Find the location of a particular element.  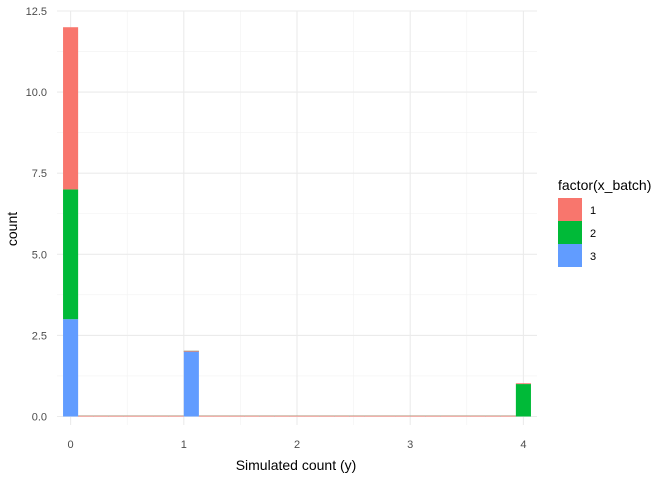

x-axis-tick-labels: 0 1 2 3 4 is located at coordinates (297, 445).